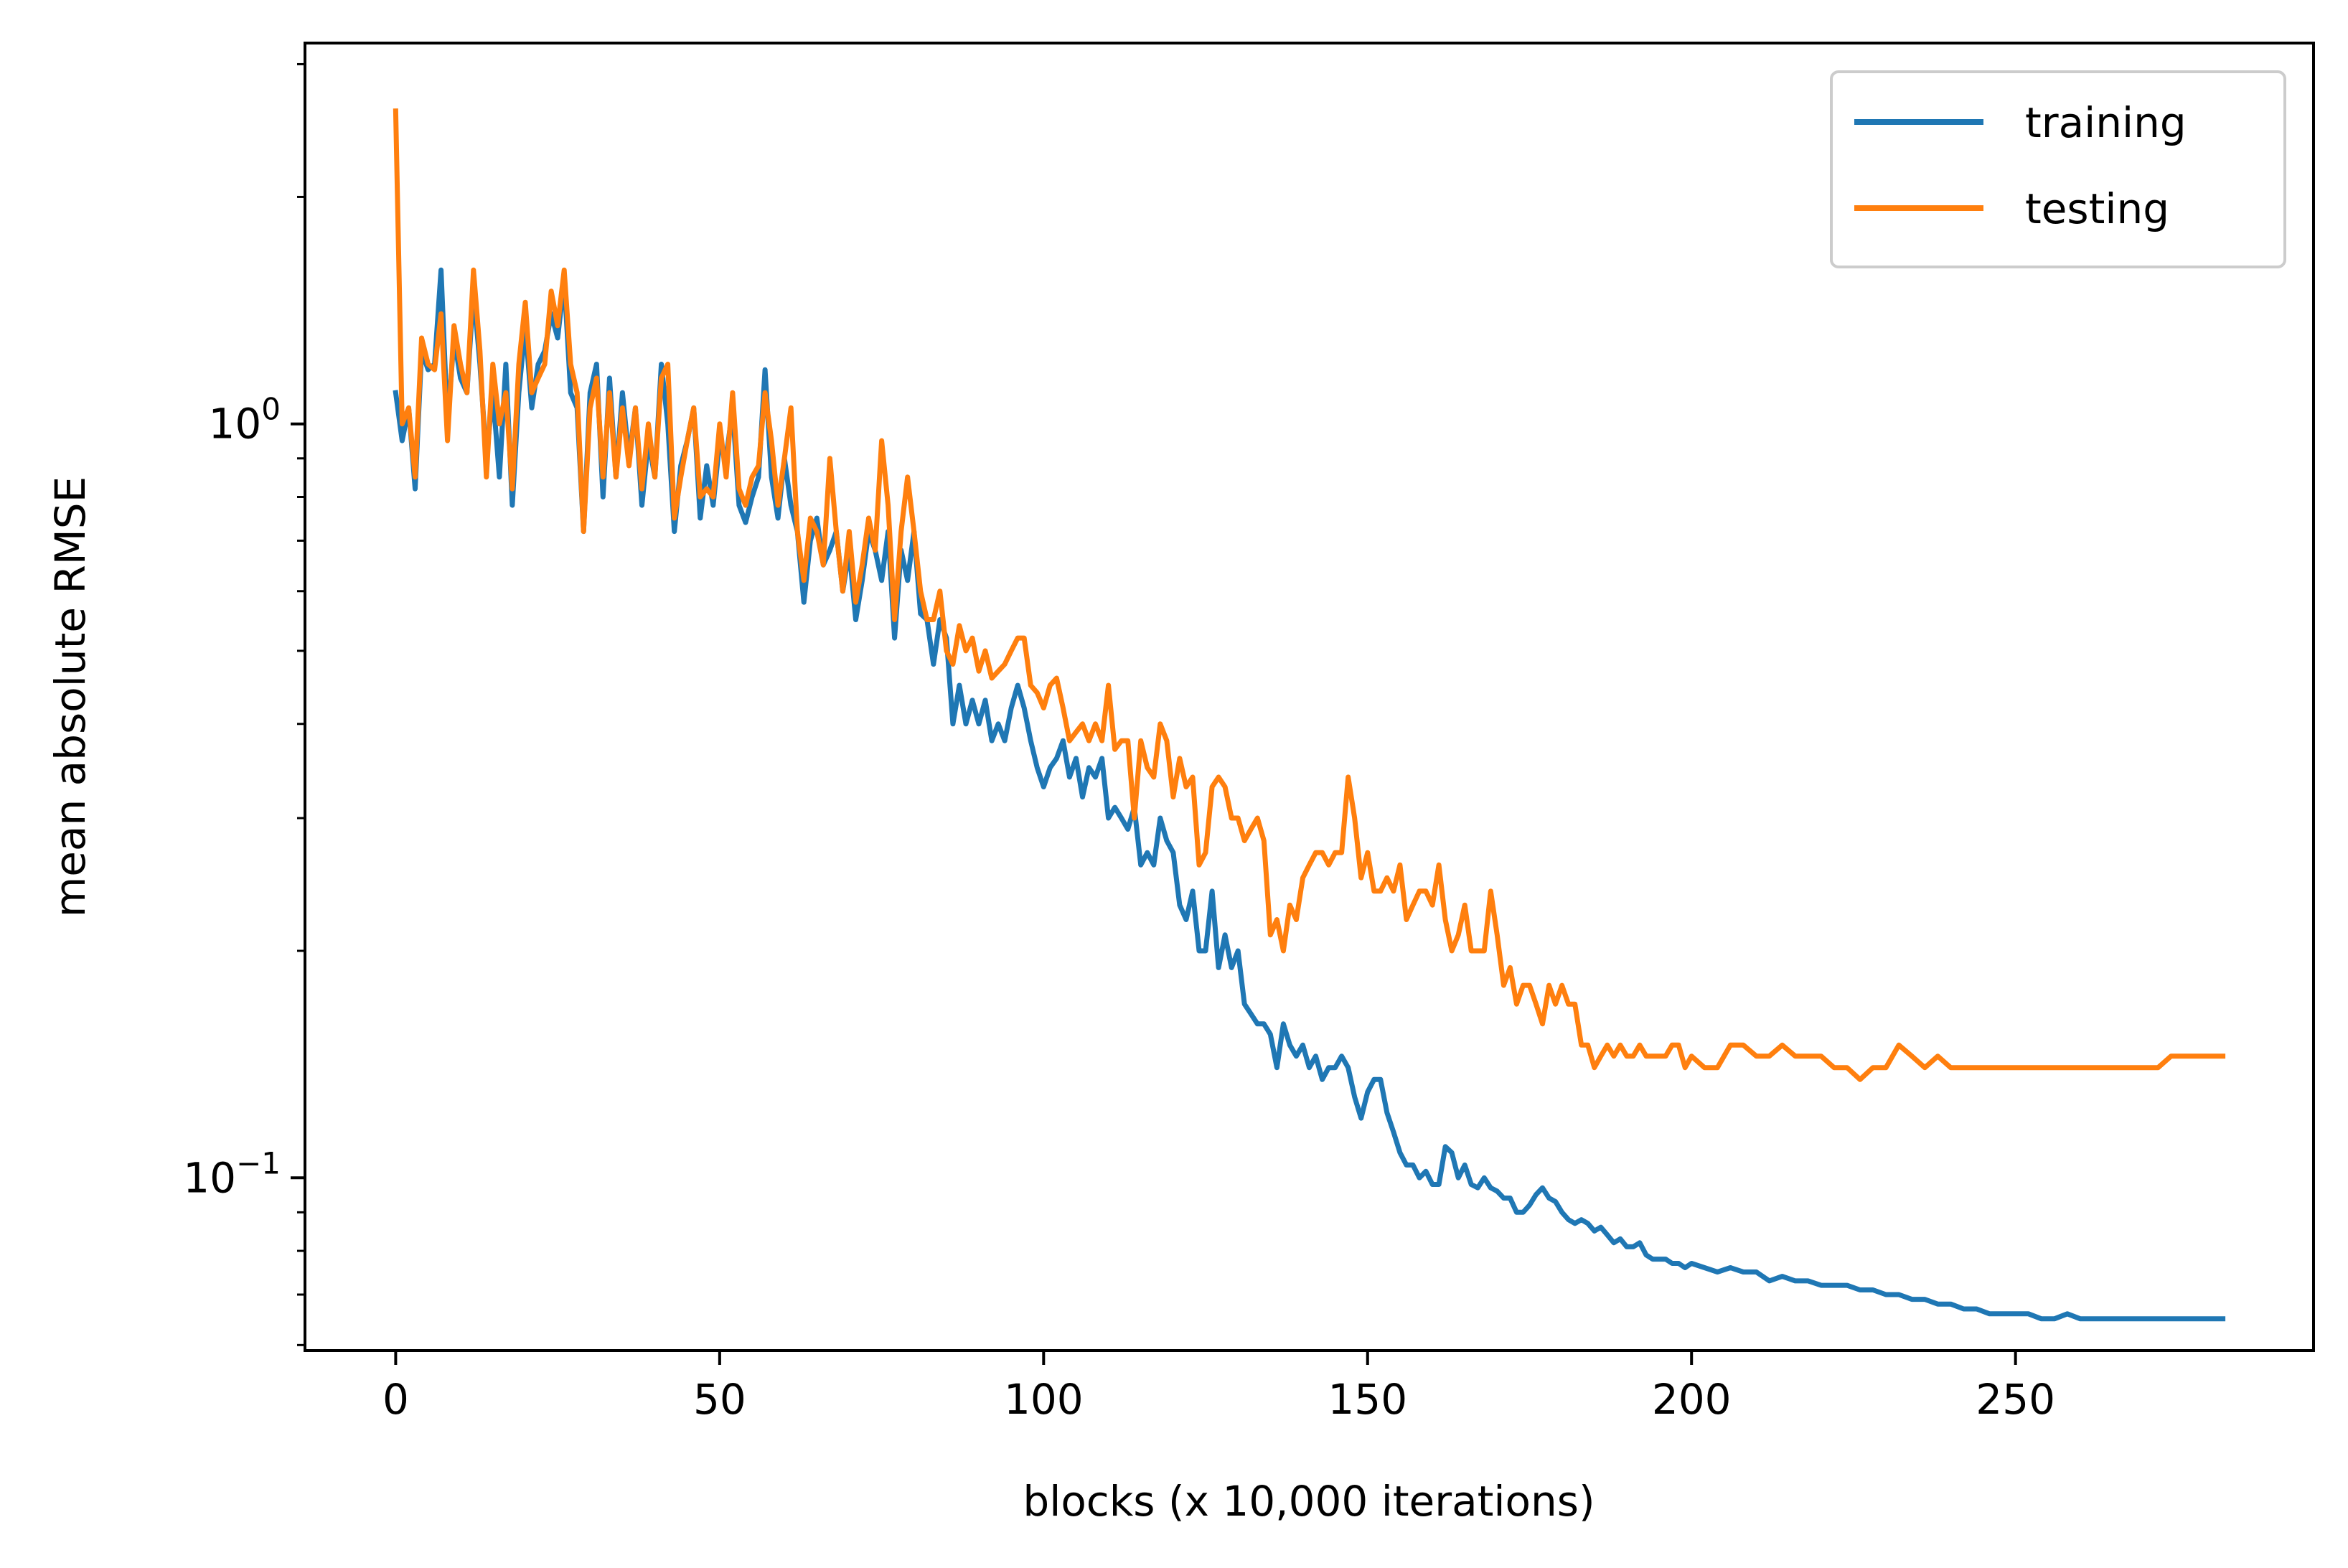  Describe the element at coordinates (1367, 1399) in the screenshot. I see `x-tick-label: 150` at that location.